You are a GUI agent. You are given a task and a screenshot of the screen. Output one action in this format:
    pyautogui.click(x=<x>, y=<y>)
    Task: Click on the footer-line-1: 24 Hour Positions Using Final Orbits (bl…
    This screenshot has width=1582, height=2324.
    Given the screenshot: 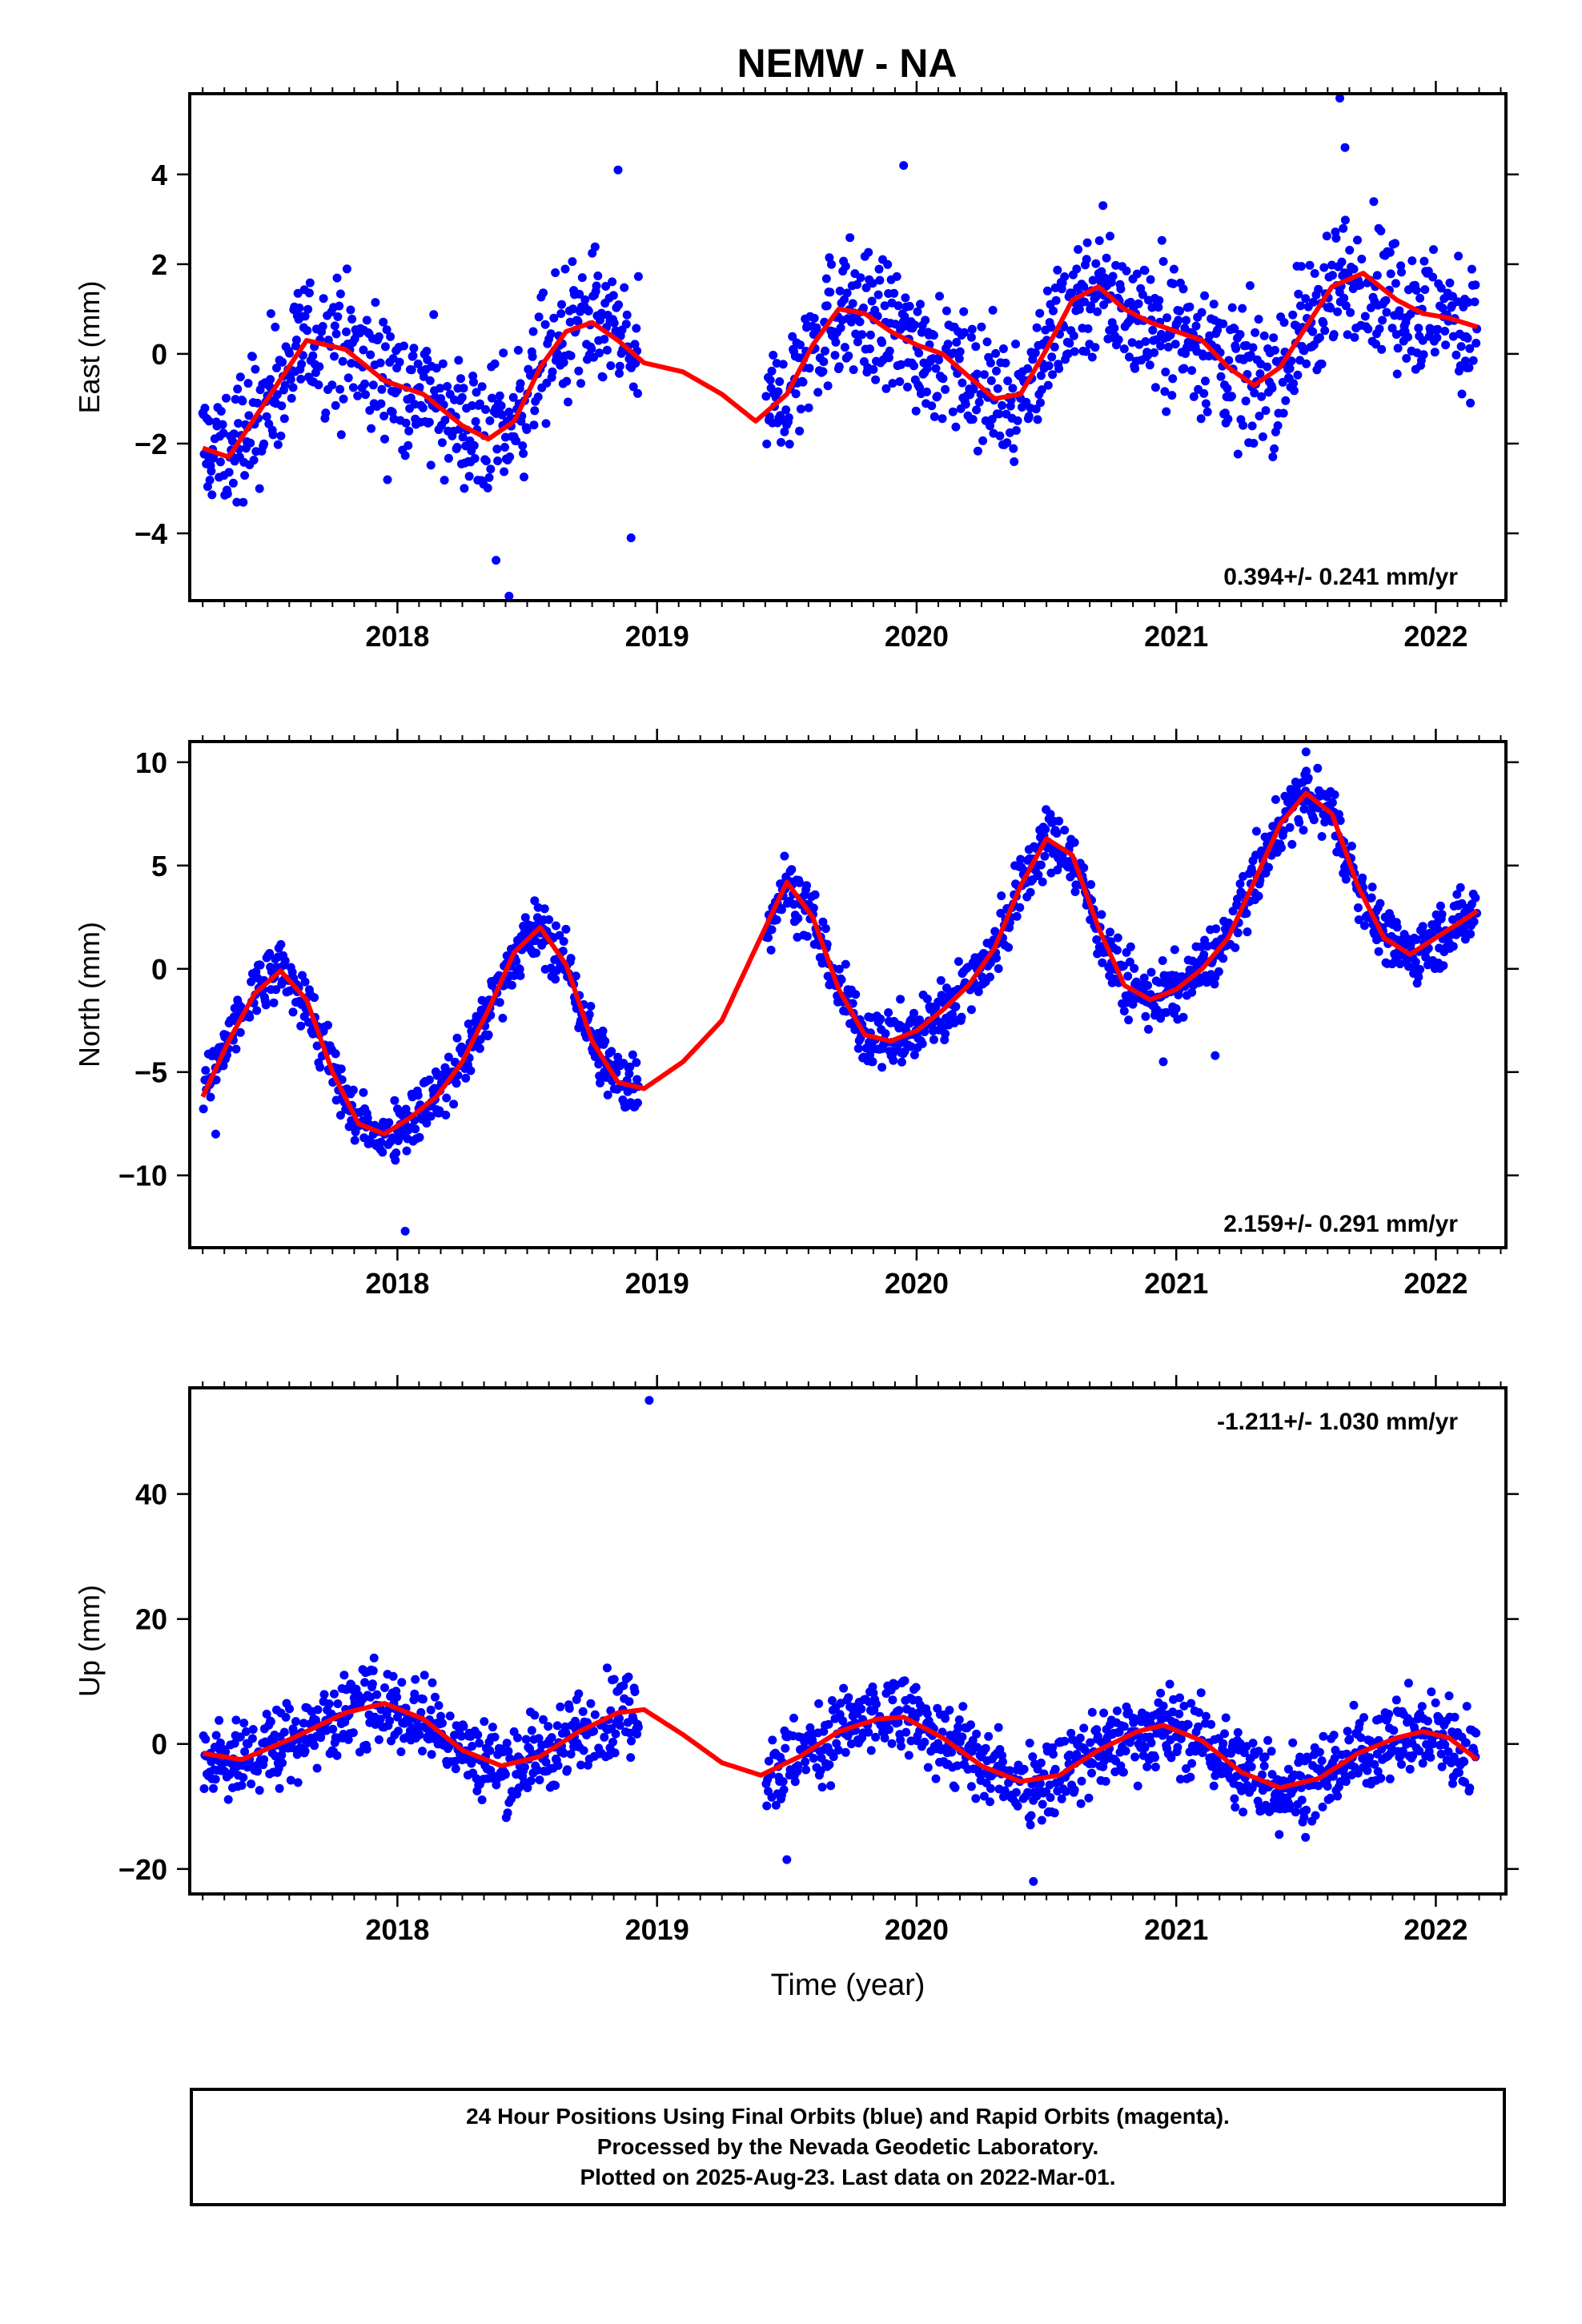 What is the action you would take?
    pyautogui.click(x=848, y=2116)
    